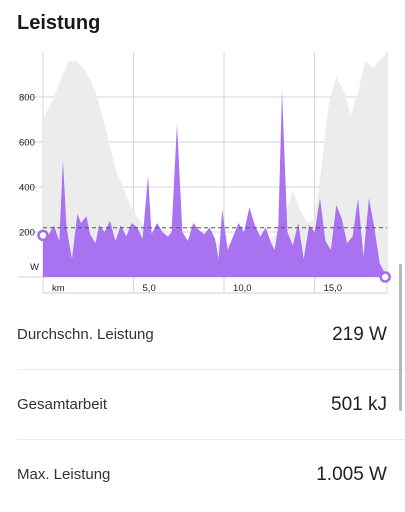 This screenshot has height=512, width=405. What do you see at coordinates (400, 337) in the screenshot?
I see `scrollbar` at bounding box center [400, 337].